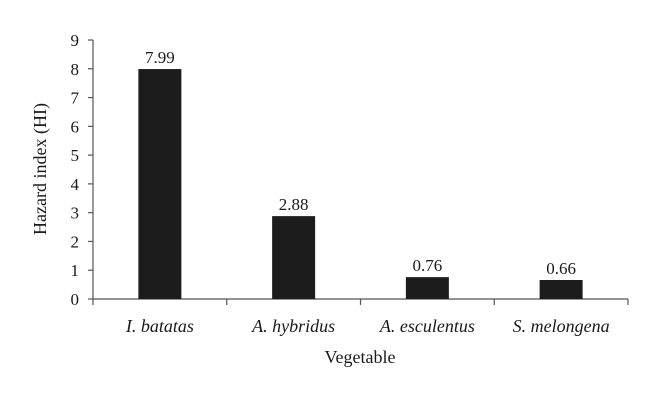 The width and height of the screenshot is (660, 401). I want to click on x-tick-label: A. hybridus, so click(293, 326).